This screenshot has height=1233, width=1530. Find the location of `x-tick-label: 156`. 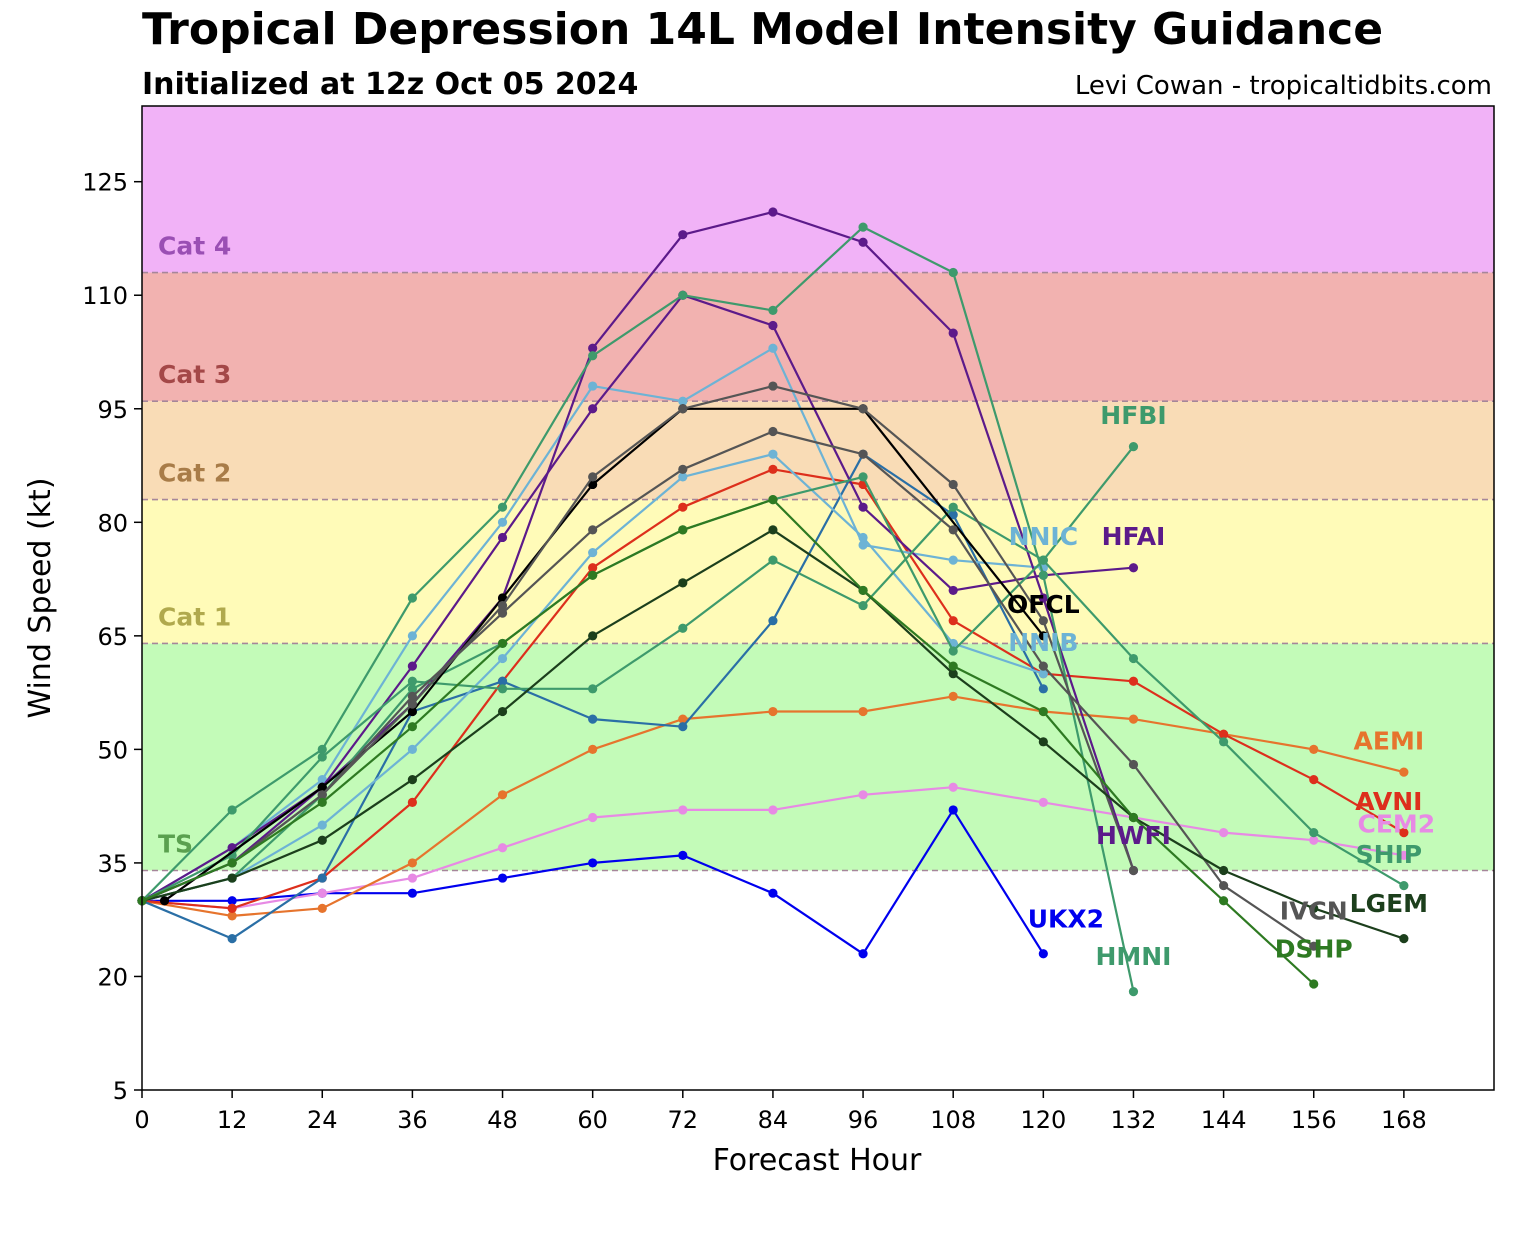

x-tick-label: 156 is located at coordinates (1314, 1120).